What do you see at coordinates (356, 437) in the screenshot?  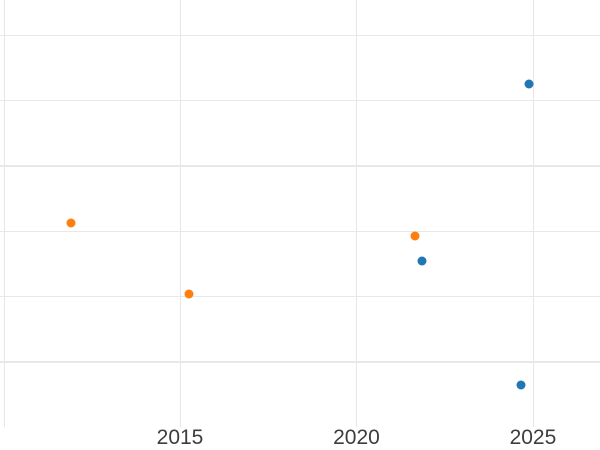 I see `x-tick-label-2020: 2020` at bounding box center [356, 437].